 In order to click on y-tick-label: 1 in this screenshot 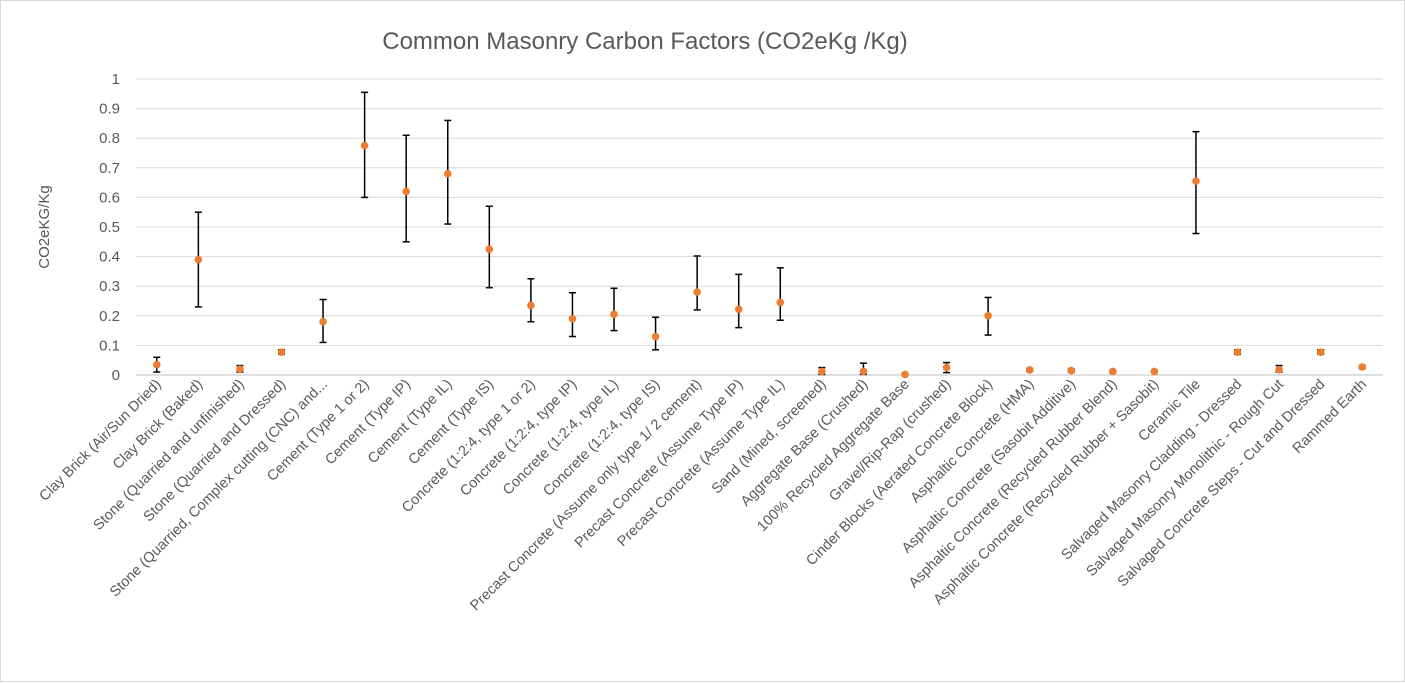, I will do `click(116, 79)`.